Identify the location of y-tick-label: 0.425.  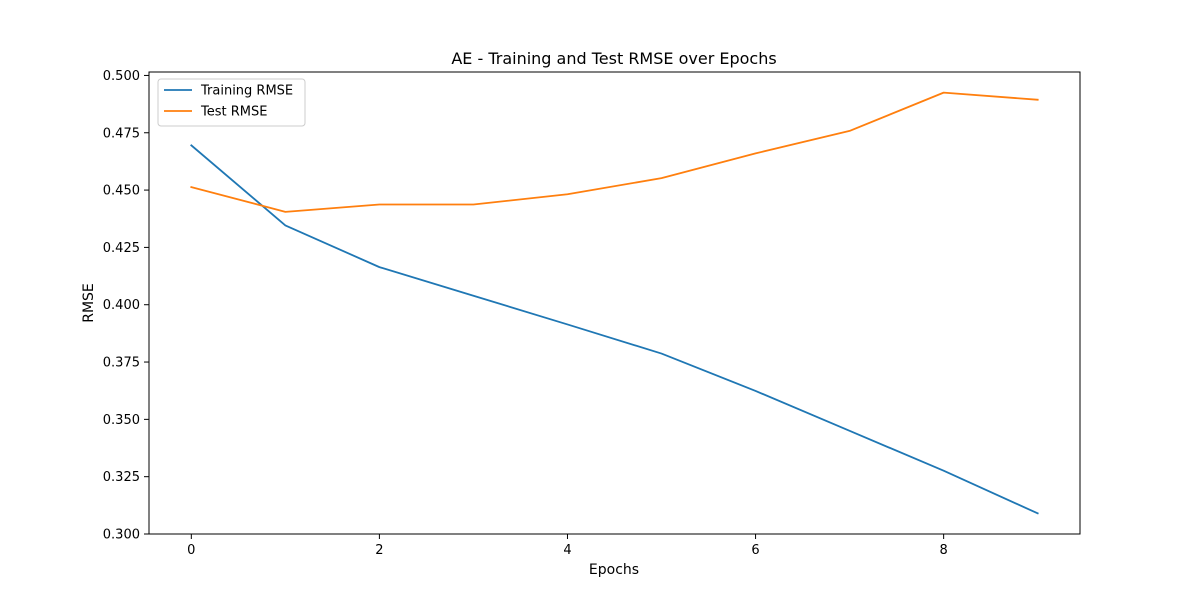
(121, 248).